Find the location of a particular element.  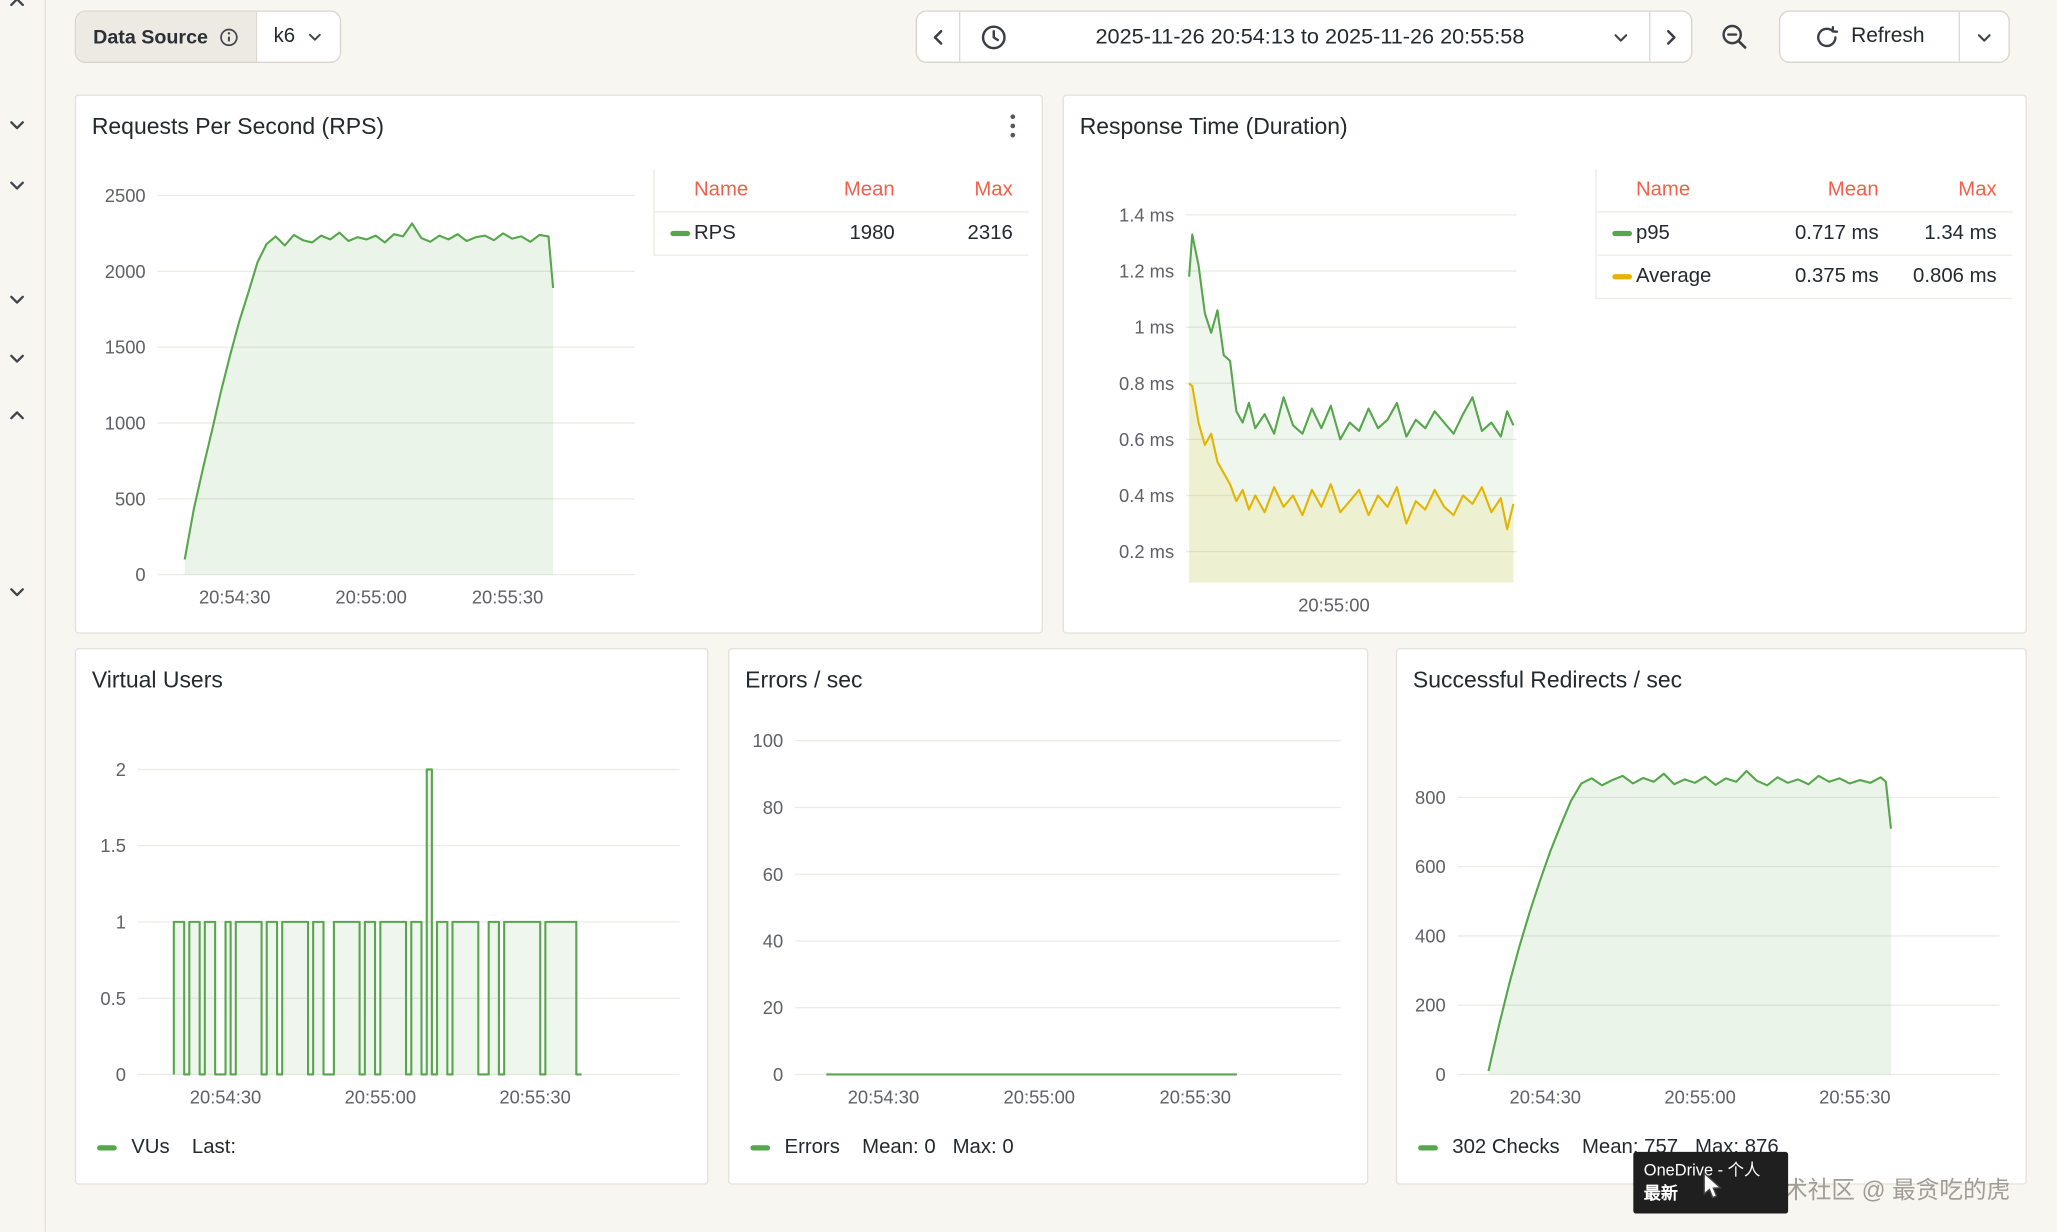

series-mean: 0.375 ms is located at coordinates (1836, 276).